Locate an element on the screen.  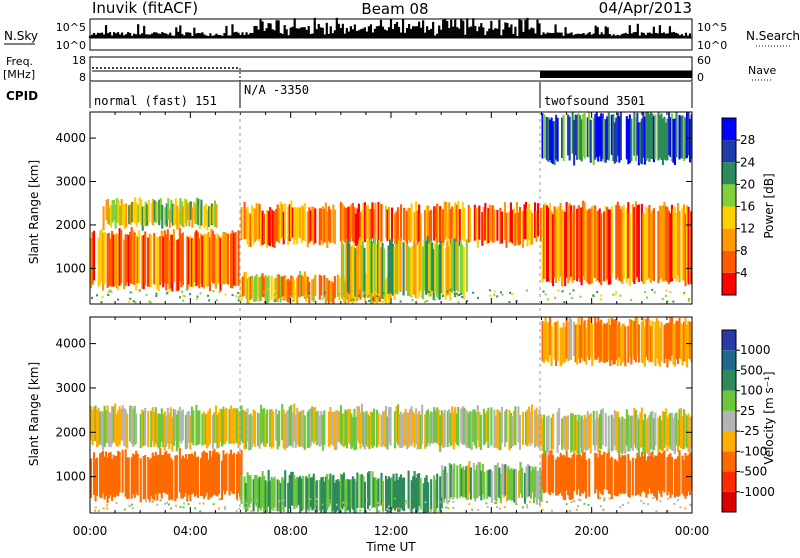
y-tick-label: 2000 is located at coordinates (70, 225).